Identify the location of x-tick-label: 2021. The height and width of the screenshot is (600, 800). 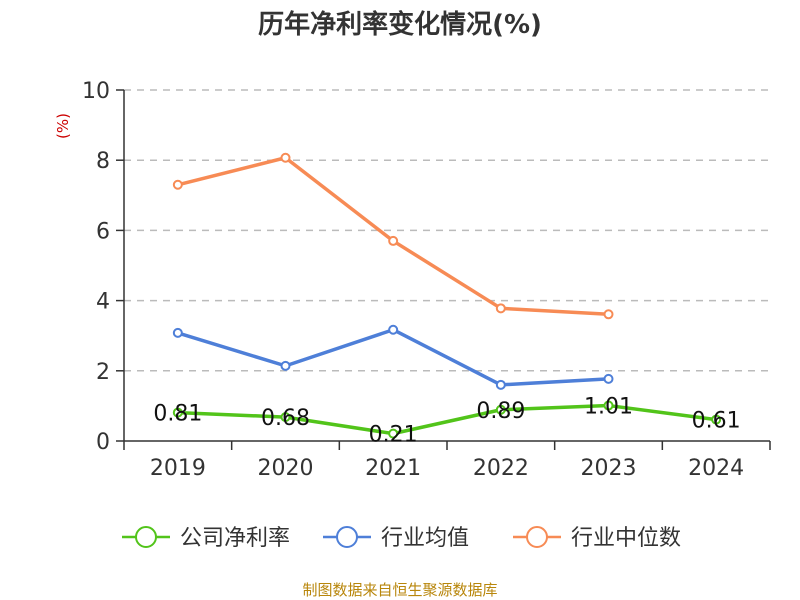
(393, 468).